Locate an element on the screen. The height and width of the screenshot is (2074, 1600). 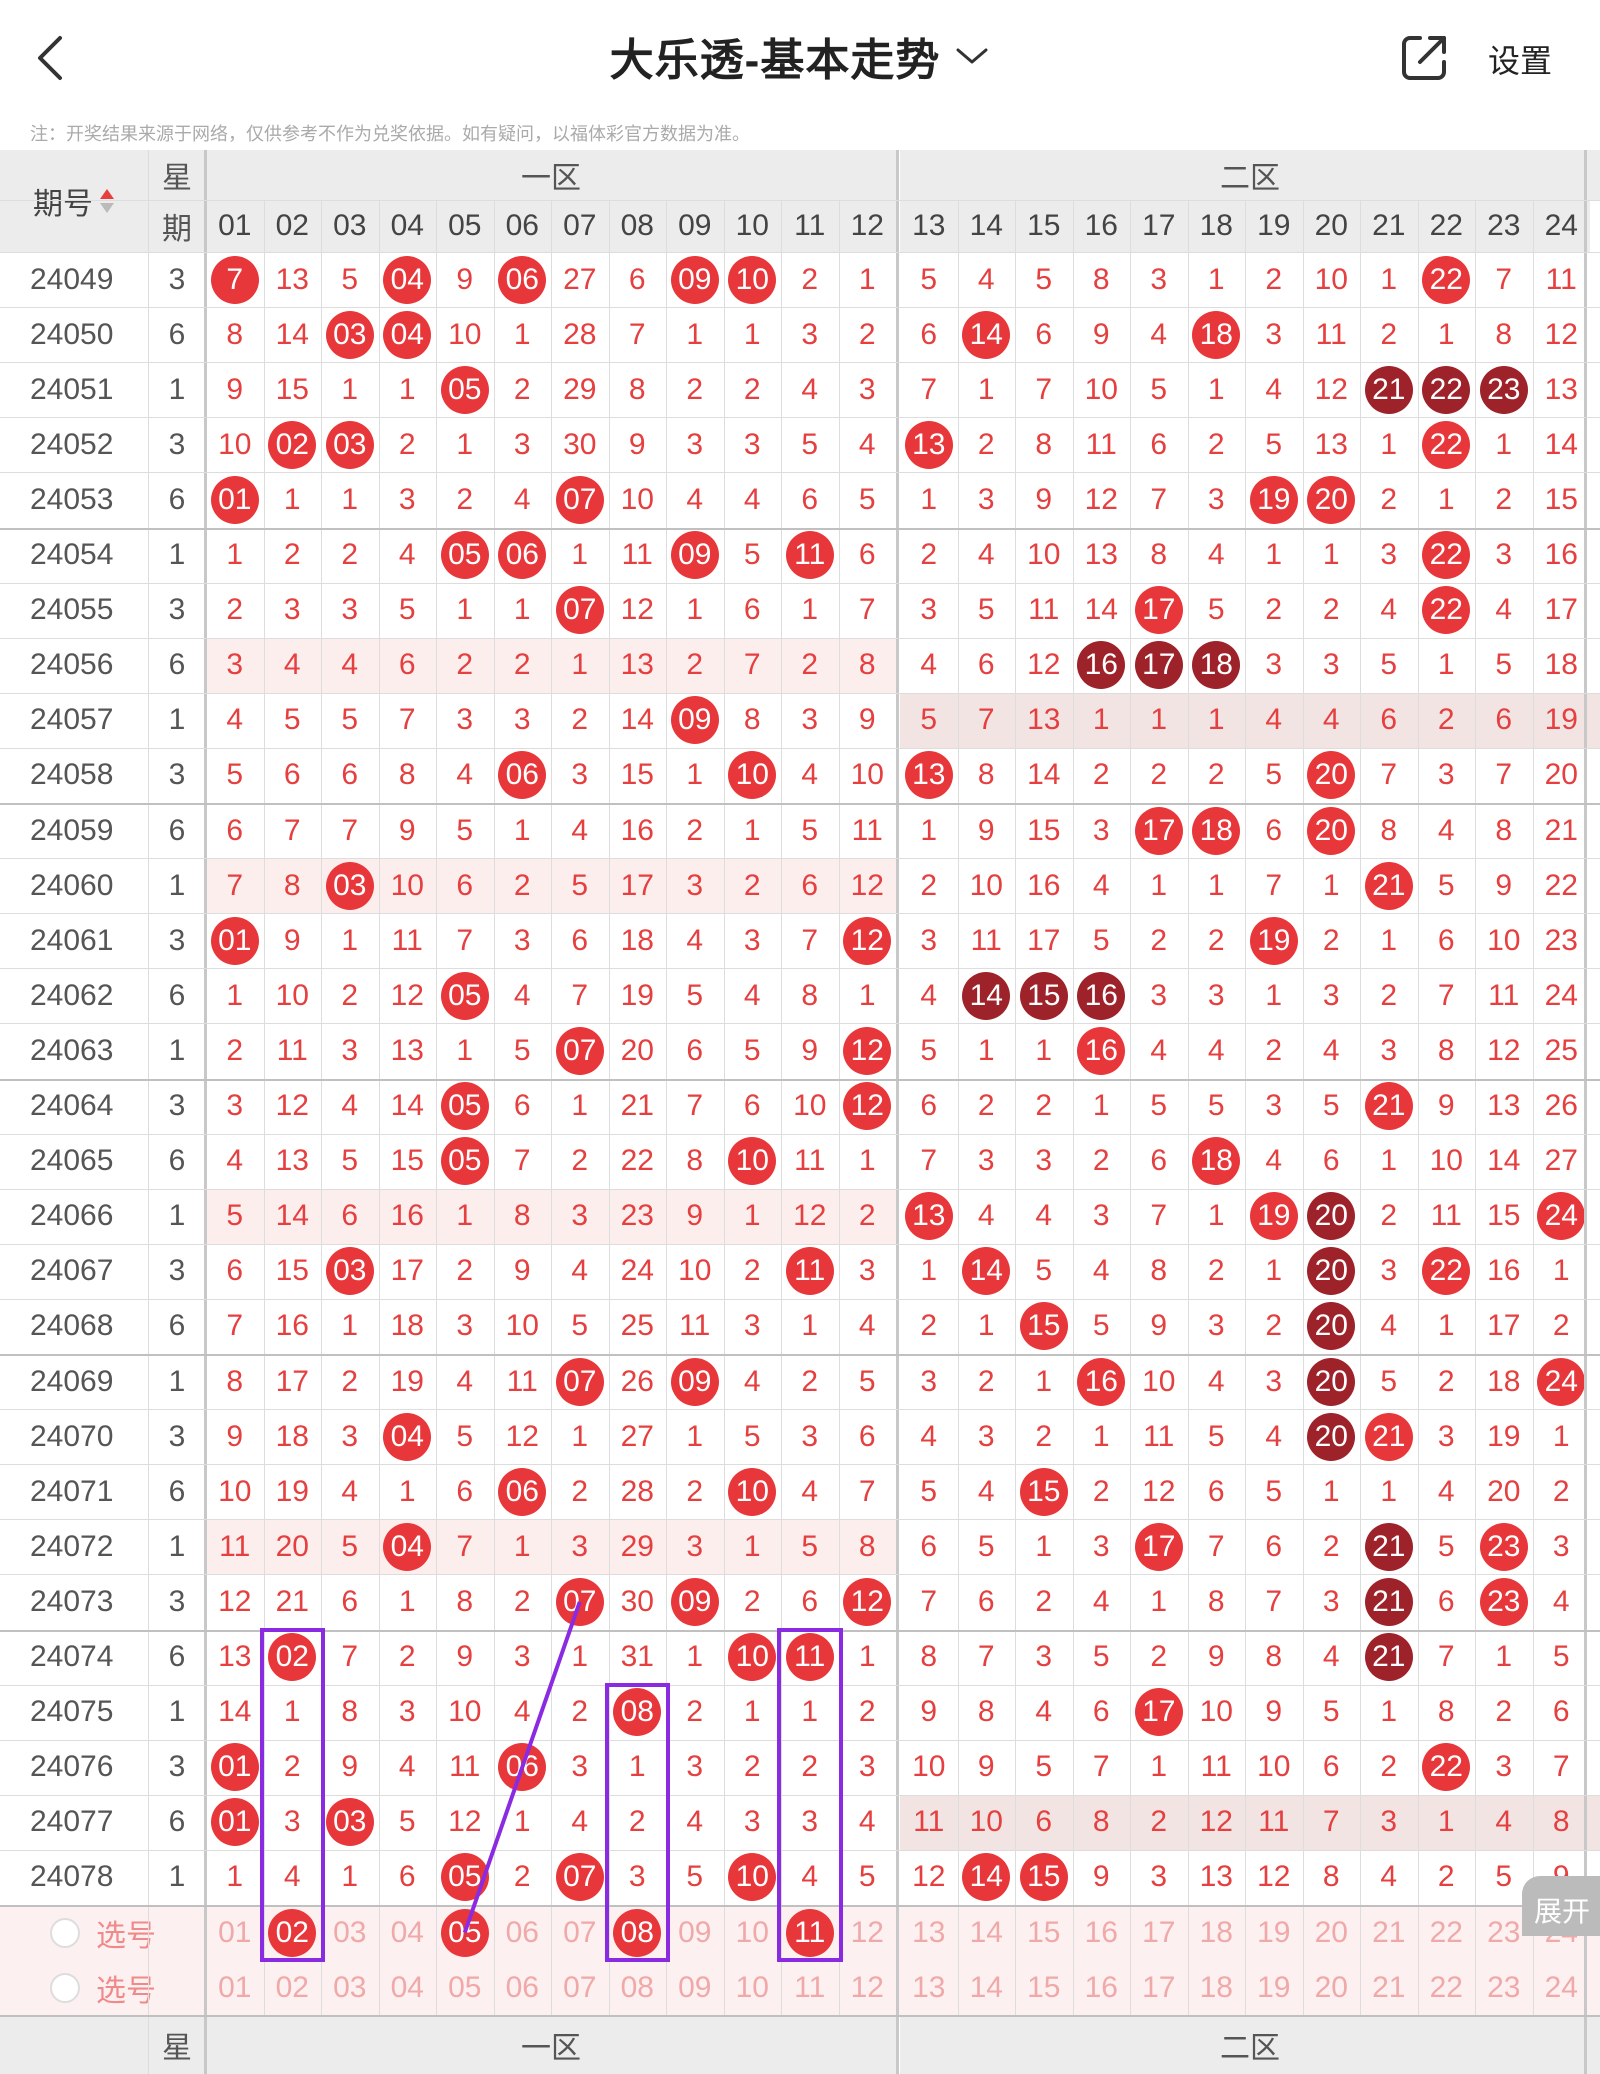
drawn-number-ball: 07 is located at coordinates (579, 1877).